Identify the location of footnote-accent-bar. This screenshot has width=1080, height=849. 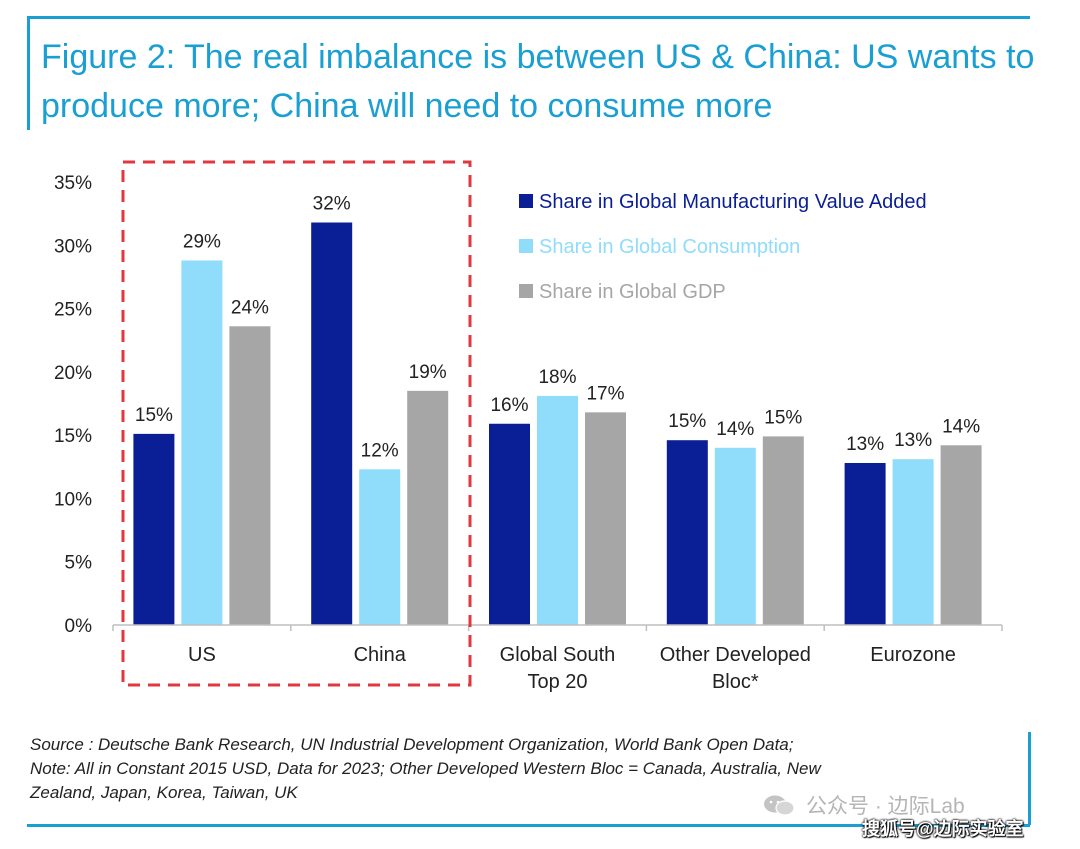
(1029, 778).